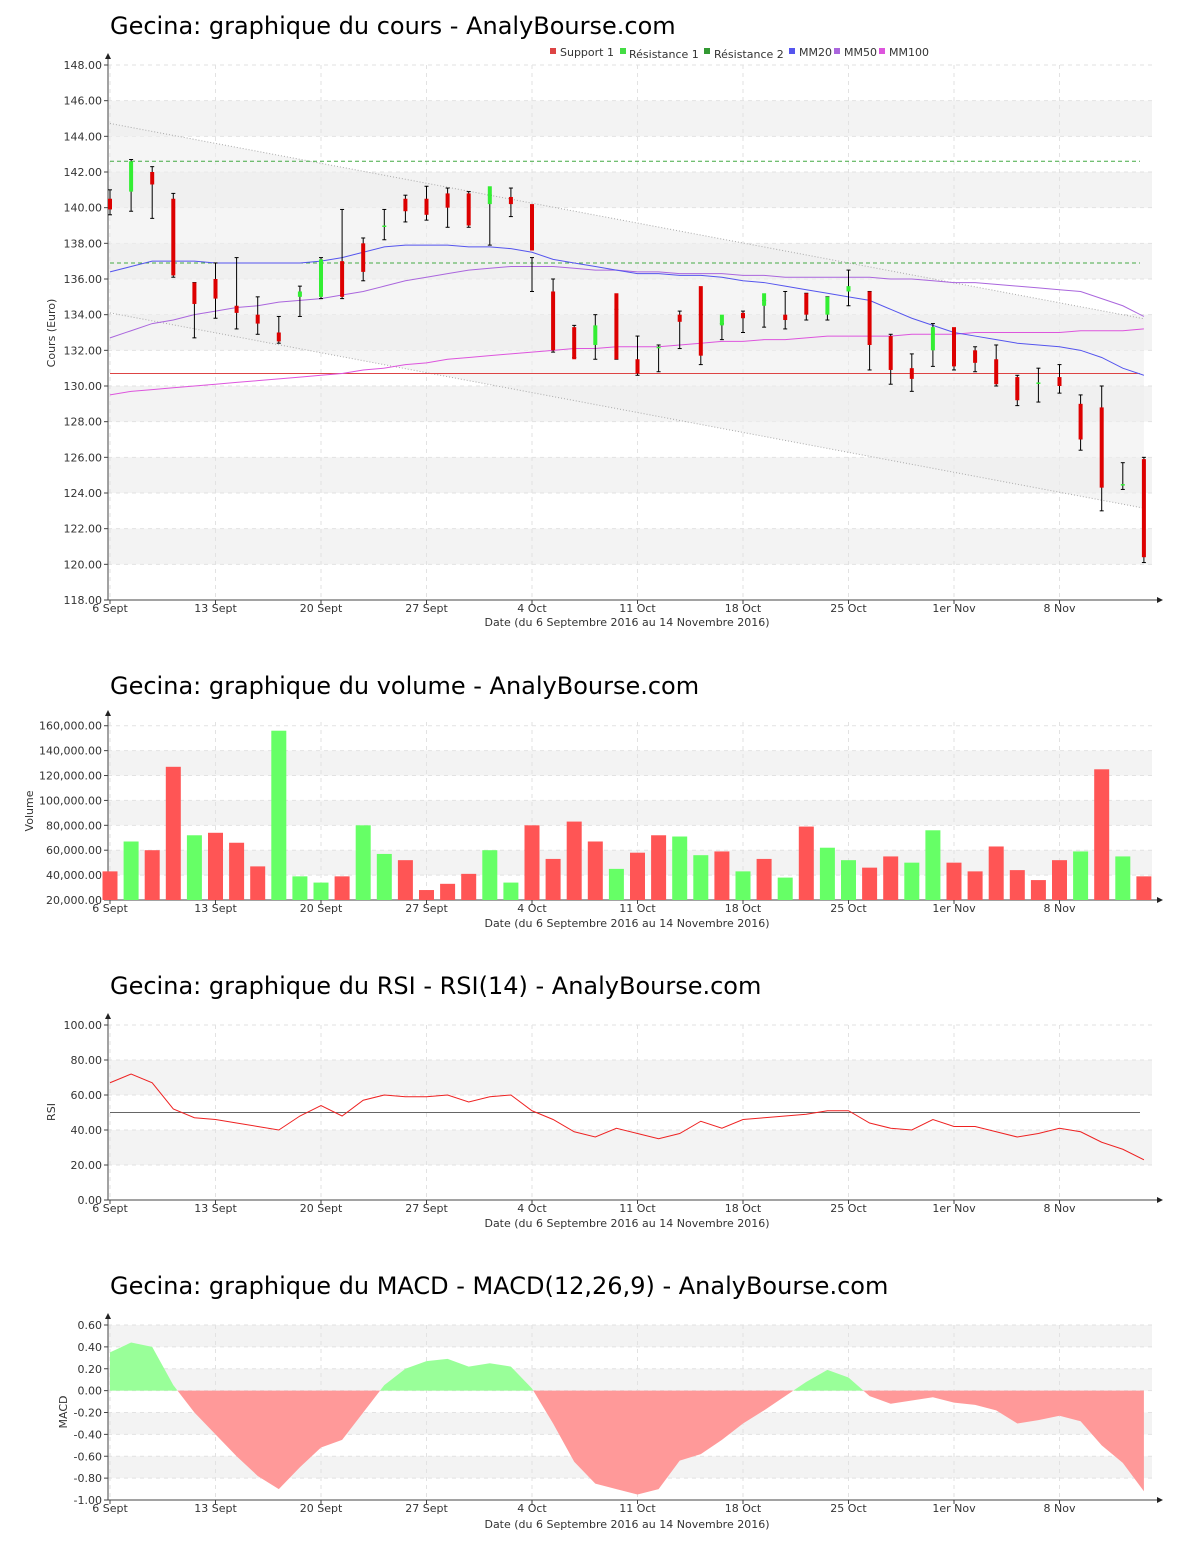 The image size is (1200, 1550). What do you see at coordinates (108, 56) in the screenshot?
I see `price-y-axis-arrow` at bounding box center [108, 56].